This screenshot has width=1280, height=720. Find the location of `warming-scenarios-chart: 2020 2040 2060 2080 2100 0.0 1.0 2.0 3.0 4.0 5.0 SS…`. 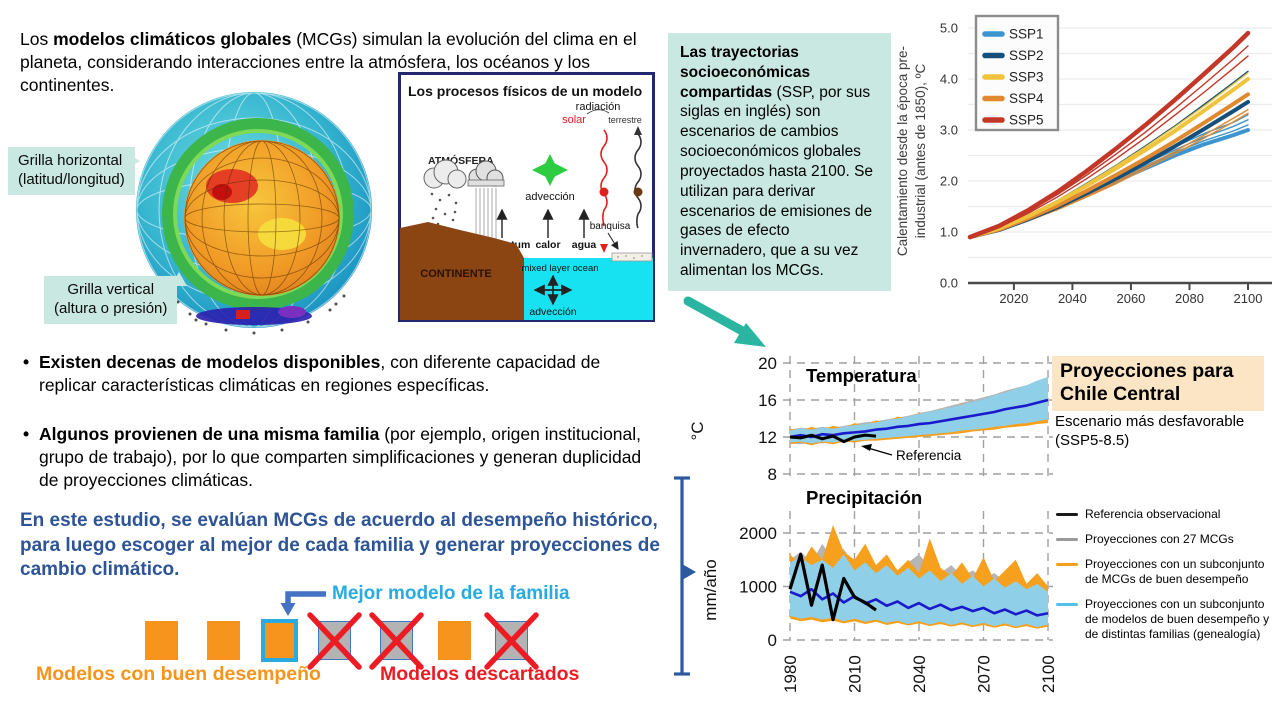

warming-scenarios-chart: 2020 2040 2060 2080 2100 0.0 1.0 2.0 3.0 4.0 5.0 SS… is located at coordinates (1106, 160).